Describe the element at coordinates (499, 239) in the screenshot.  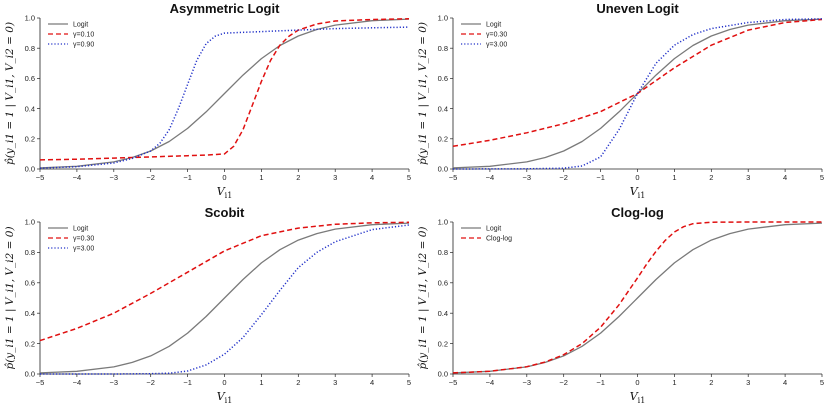
I see `legend-label: Clog-log` at that location.